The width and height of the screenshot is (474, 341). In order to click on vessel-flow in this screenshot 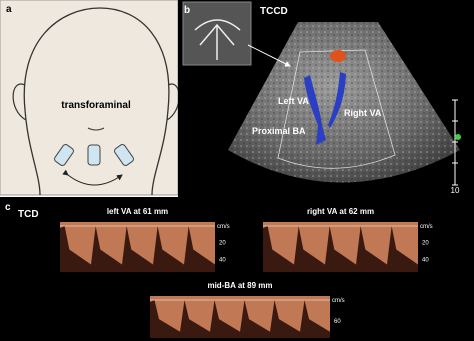, I will do `click(325, 108)`.